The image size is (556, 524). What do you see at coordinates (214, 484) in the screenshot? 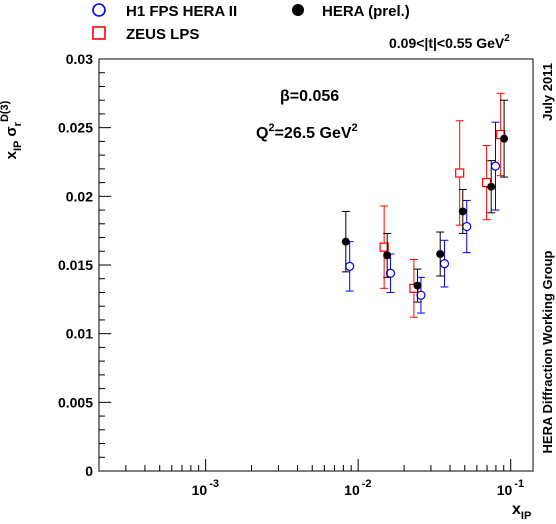
I see `x-tick-exponent: -3` at bounding box center [214, 484].